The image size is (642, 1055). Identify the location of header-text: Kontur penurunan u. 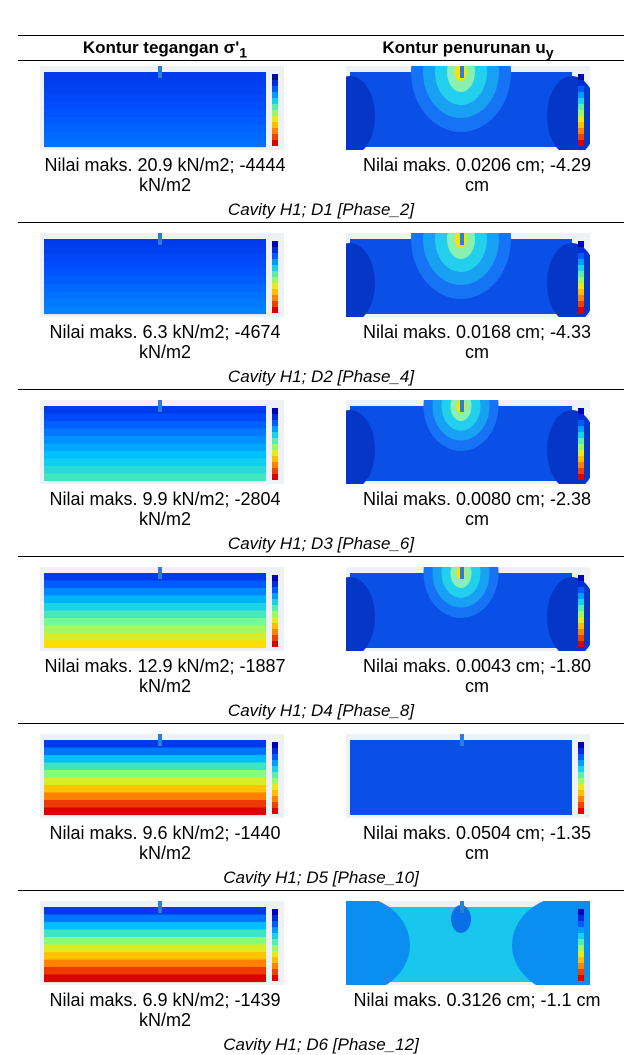
(464, 47).